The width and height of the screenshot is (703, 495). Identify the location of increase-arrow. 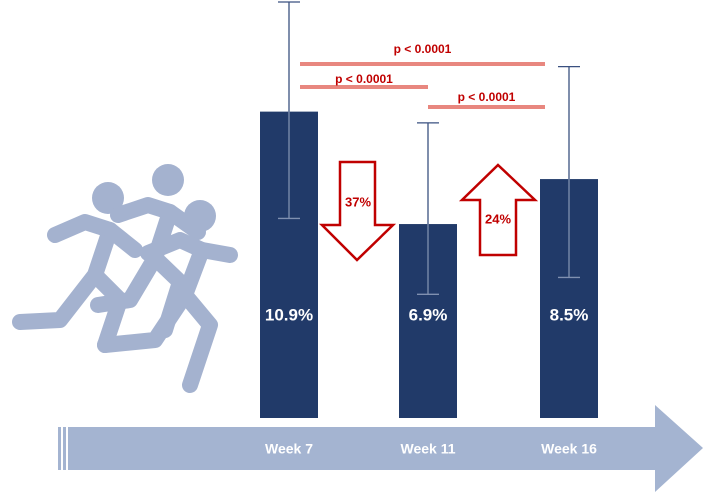
(498, 210).